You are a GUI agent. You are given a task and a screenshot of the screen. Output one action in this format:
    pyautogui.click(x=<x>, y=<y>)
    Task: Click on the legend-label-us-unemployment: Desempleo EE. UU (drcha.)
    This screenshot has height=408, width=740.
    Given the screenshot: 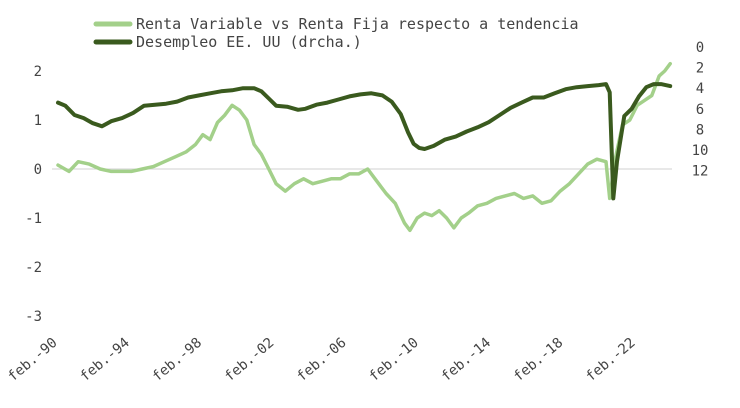 What is the action you would take?
    pyautogui.click(x=249, y=42)
    